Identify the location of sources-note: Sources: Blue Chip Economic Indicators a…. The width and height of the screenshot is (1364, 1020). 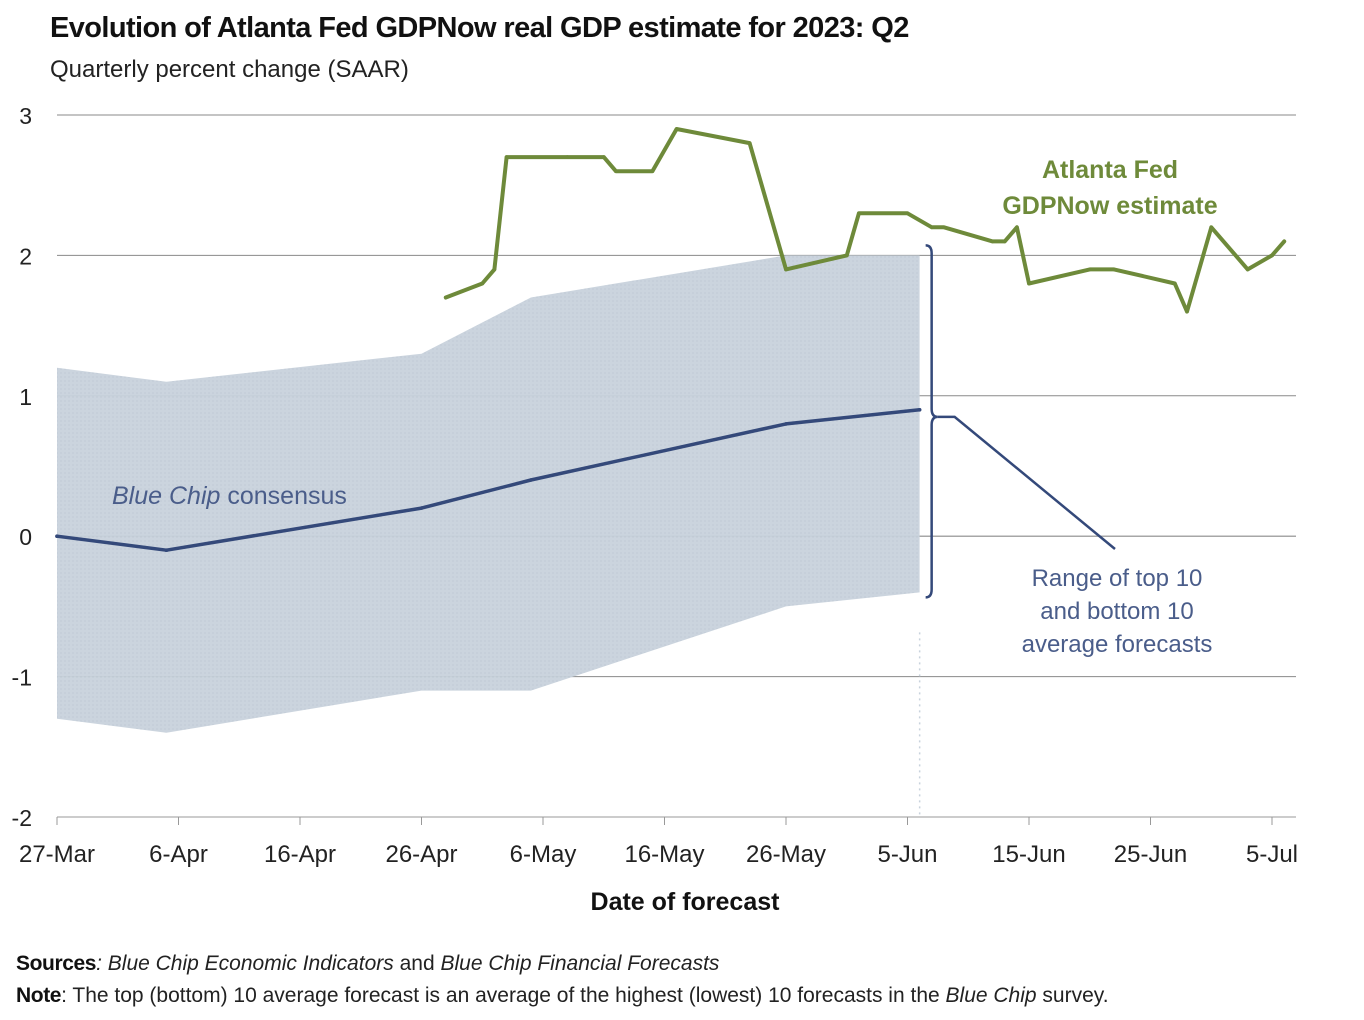
(368, 963).